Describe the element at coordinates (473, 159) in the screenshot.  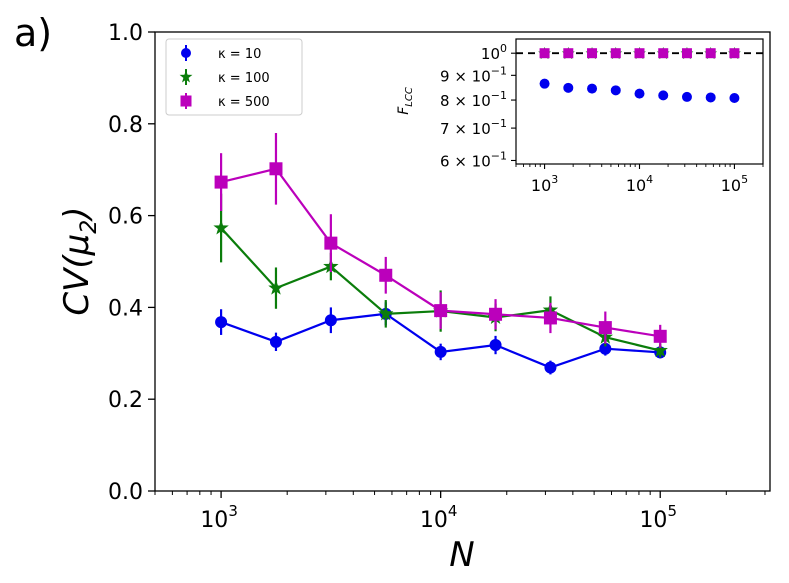
I see `inset-y-tick-label: 6 × 10⁻¹` at that location.